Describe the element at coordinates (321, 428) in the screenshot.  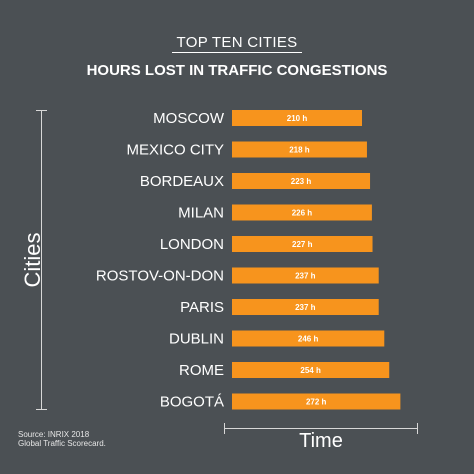
I see `x-axis-line` at that location.